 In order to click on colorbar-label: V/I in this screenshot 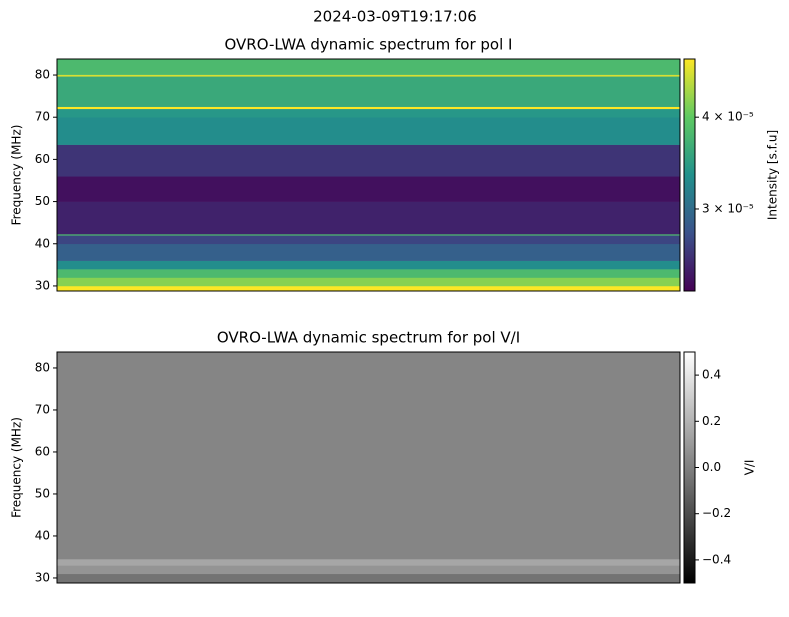, I will do `click(750, 468)`.